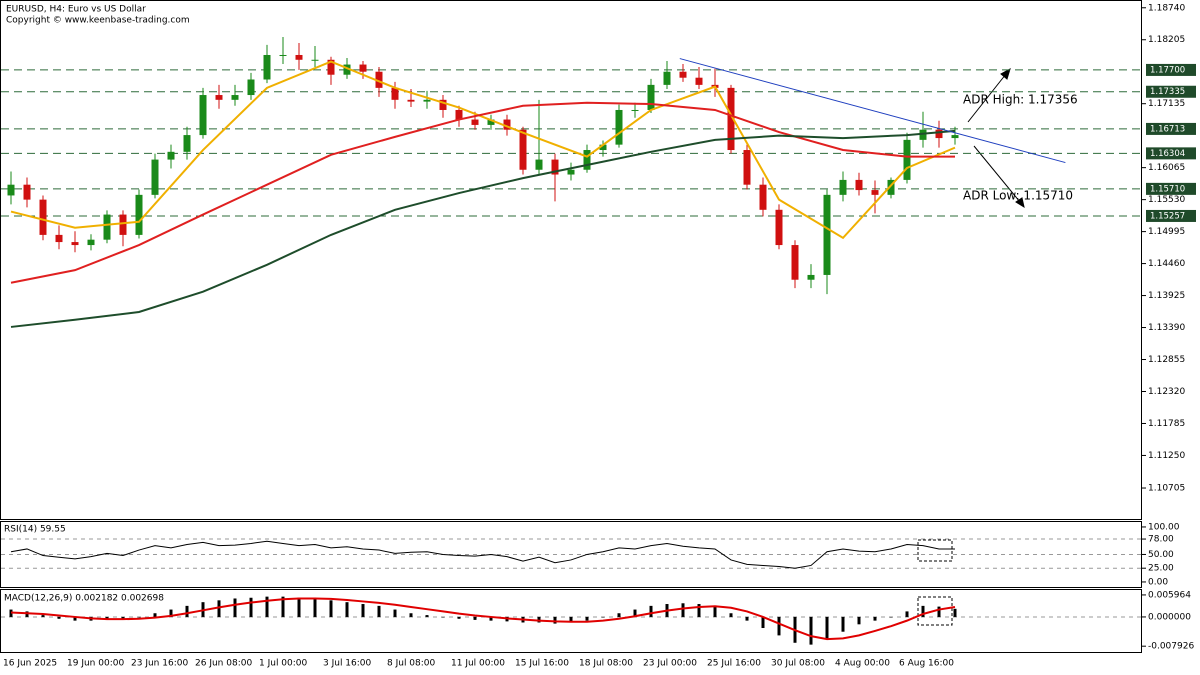 The width and height of the screenshot is (1200, 675). Describe the element at coordinates (1018, 196) in the screenshot. I see `annotation: ADR Low: 1.15710` at that location.